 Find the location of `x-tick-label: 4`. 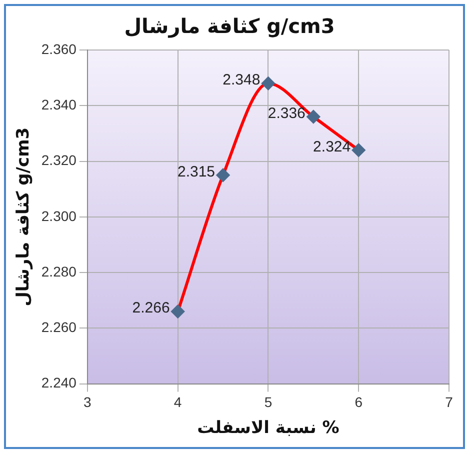

x-tick-label: 4 is located at coordinates (178, 402).